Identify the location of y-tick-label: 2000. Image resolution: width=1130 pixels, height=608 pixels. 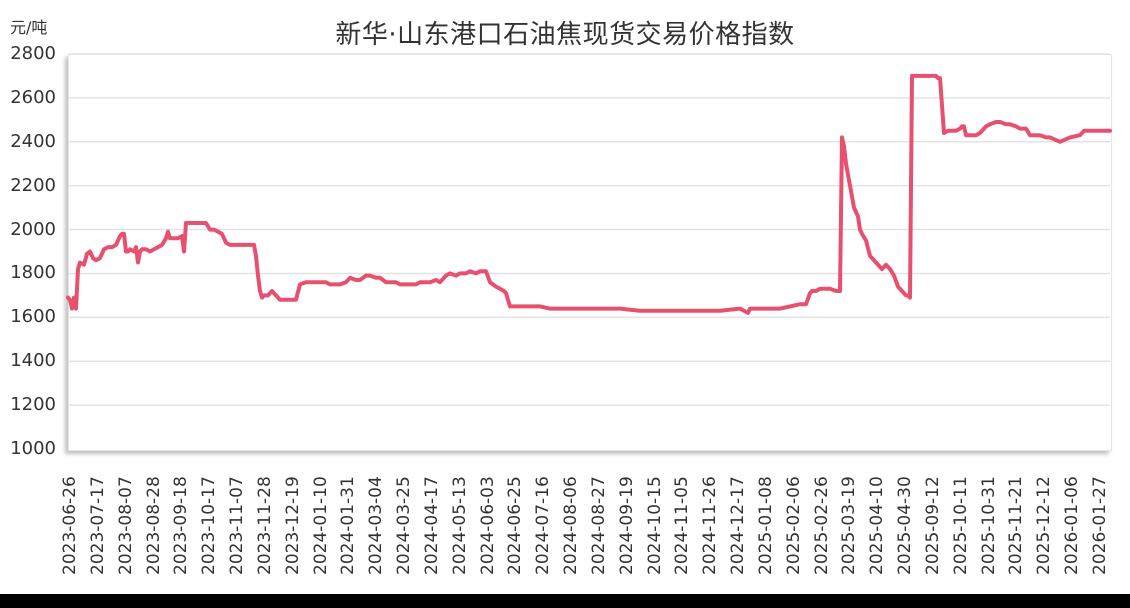
(33, 229).